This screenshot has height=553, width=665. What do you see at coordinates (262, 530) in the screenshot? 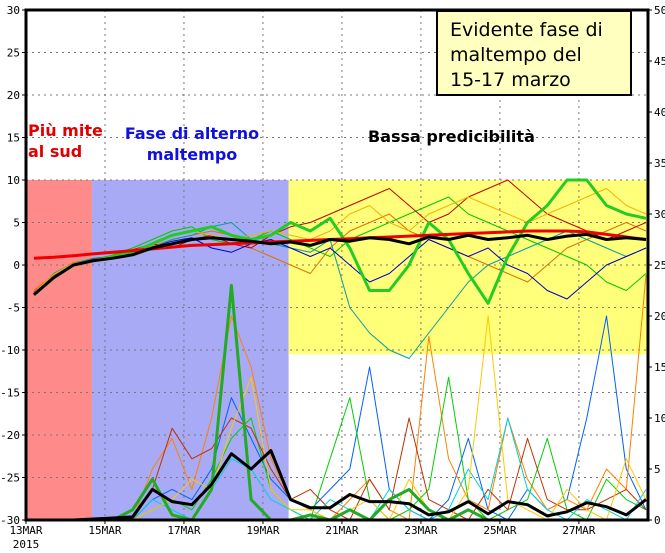
I see `x-tick-label: 19MAR` at bounding box center [262, 530].